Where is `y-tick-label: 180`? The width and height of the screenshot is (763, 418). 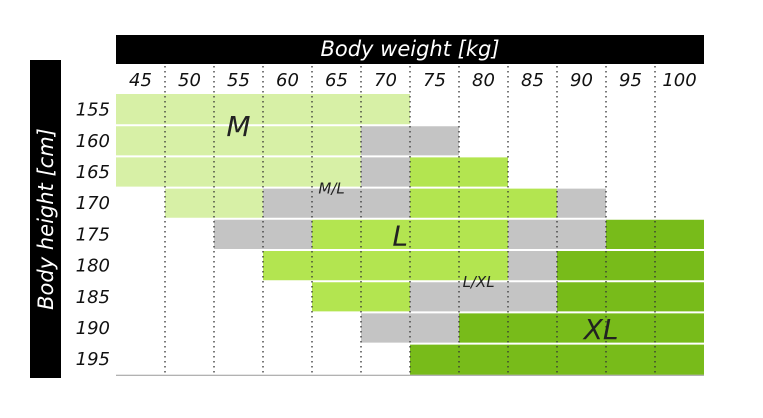
y-tick-label: 180 is located at coordinates (93, 266).